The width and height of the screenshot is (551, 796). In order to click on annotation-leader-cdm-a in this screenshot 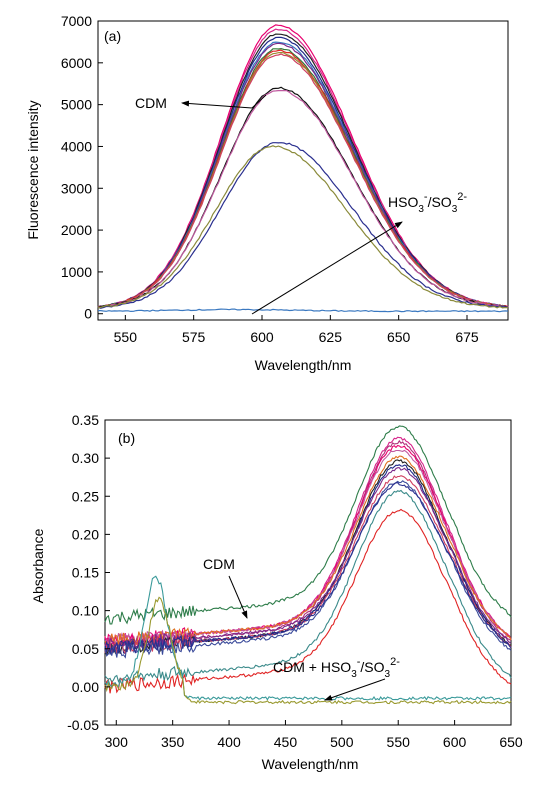, I will do `click(259, 101)`.